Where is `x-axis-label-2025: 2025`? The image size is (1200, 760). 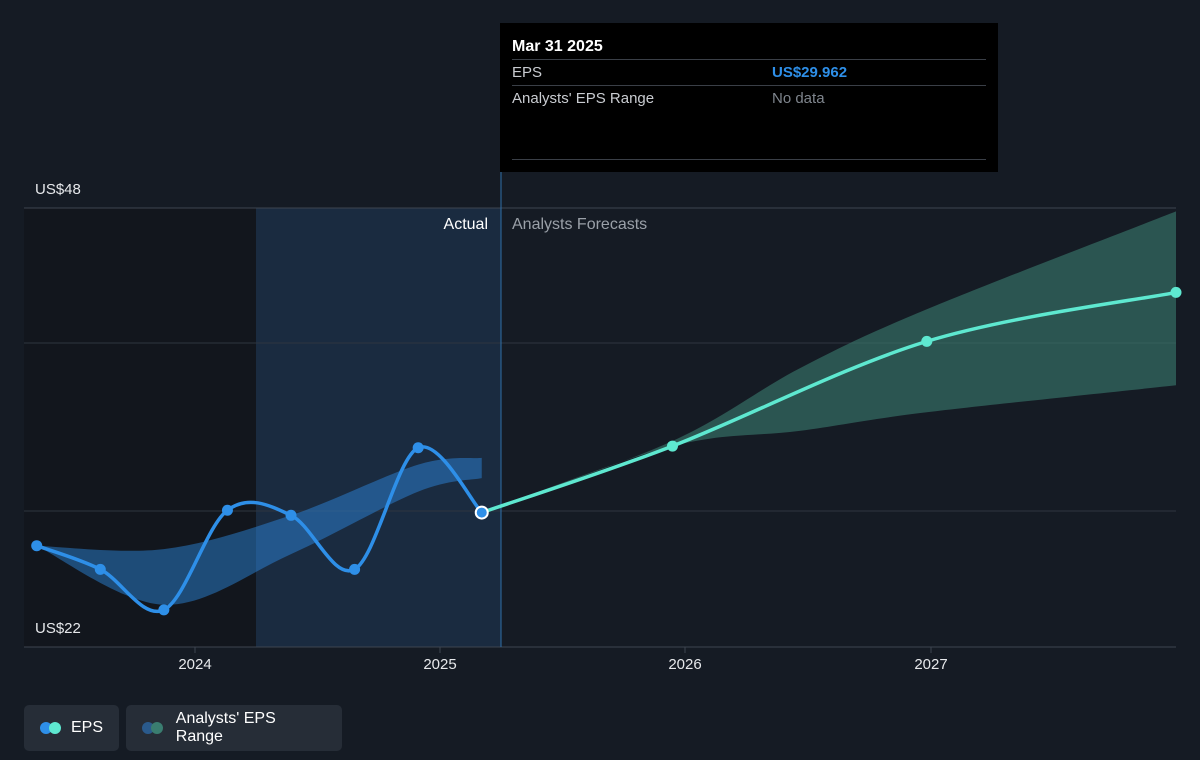 x-axis-label-2025: 2025 is located at coordinates (440, 664).